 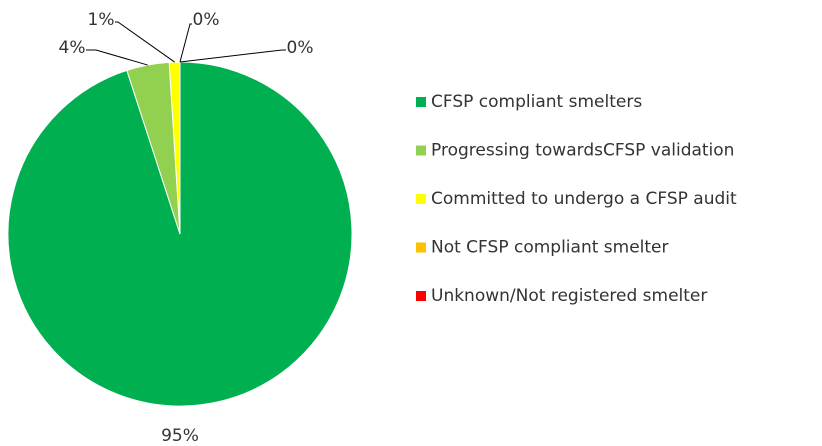 What do you see at coordinates (550, 248) in the screenshot?
I see `legend-label: Not CFSP compliant smelter` at bounding box center [550, 248].